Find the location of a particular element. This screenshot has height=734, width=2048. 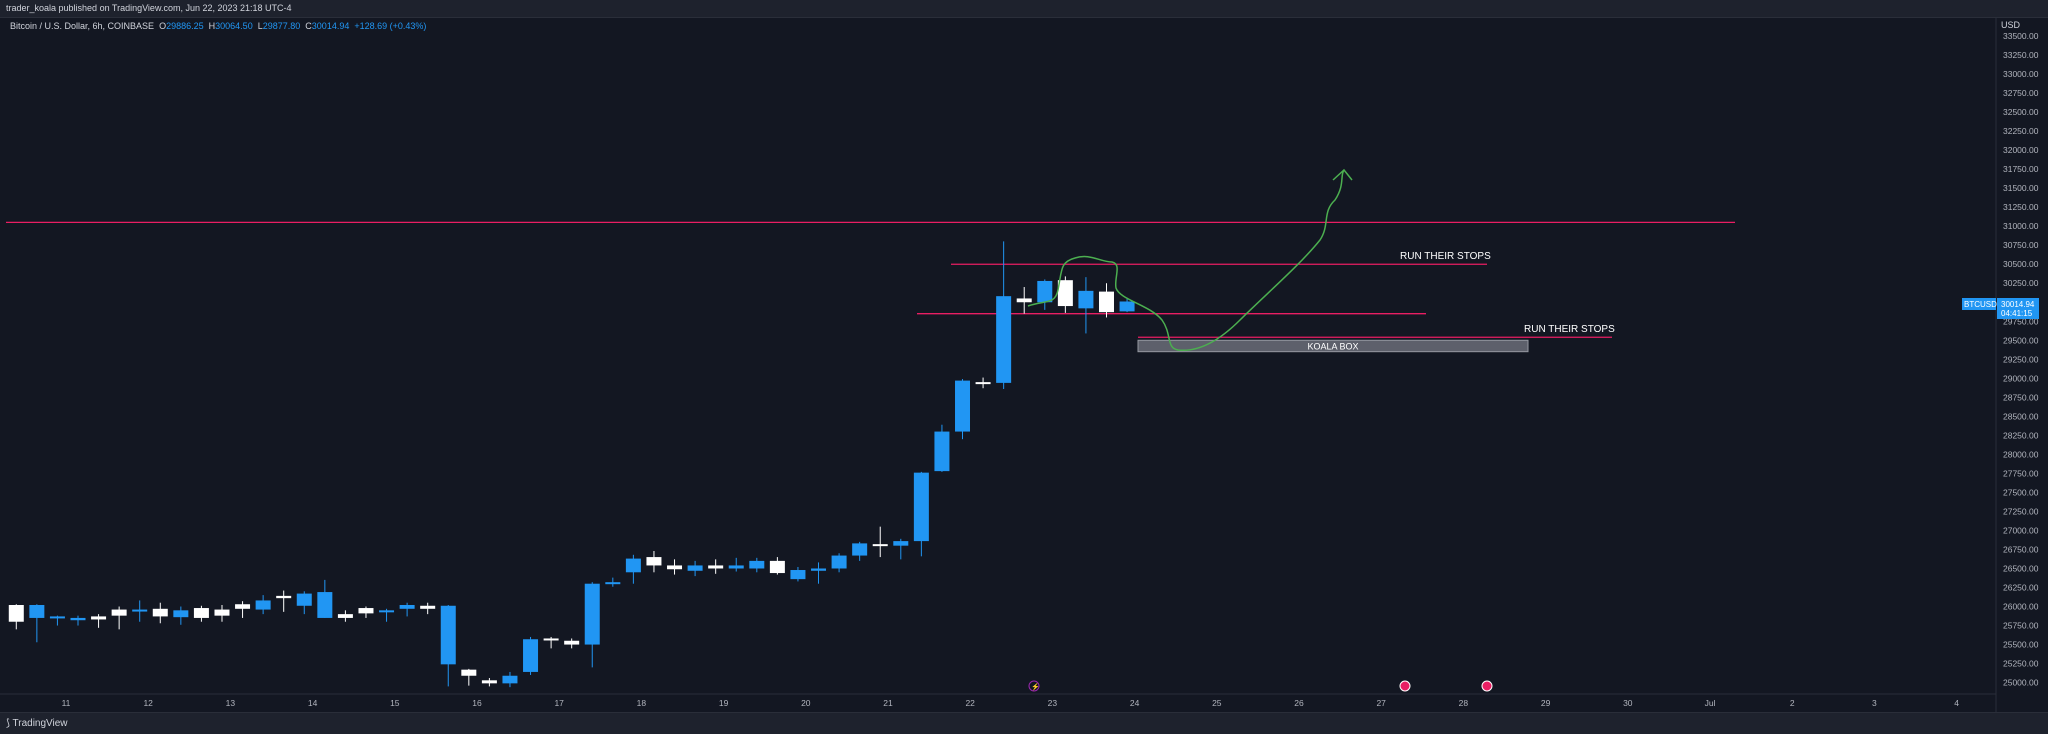

y-tick-label: 28000.00 is located at coordinates (2021, 454).